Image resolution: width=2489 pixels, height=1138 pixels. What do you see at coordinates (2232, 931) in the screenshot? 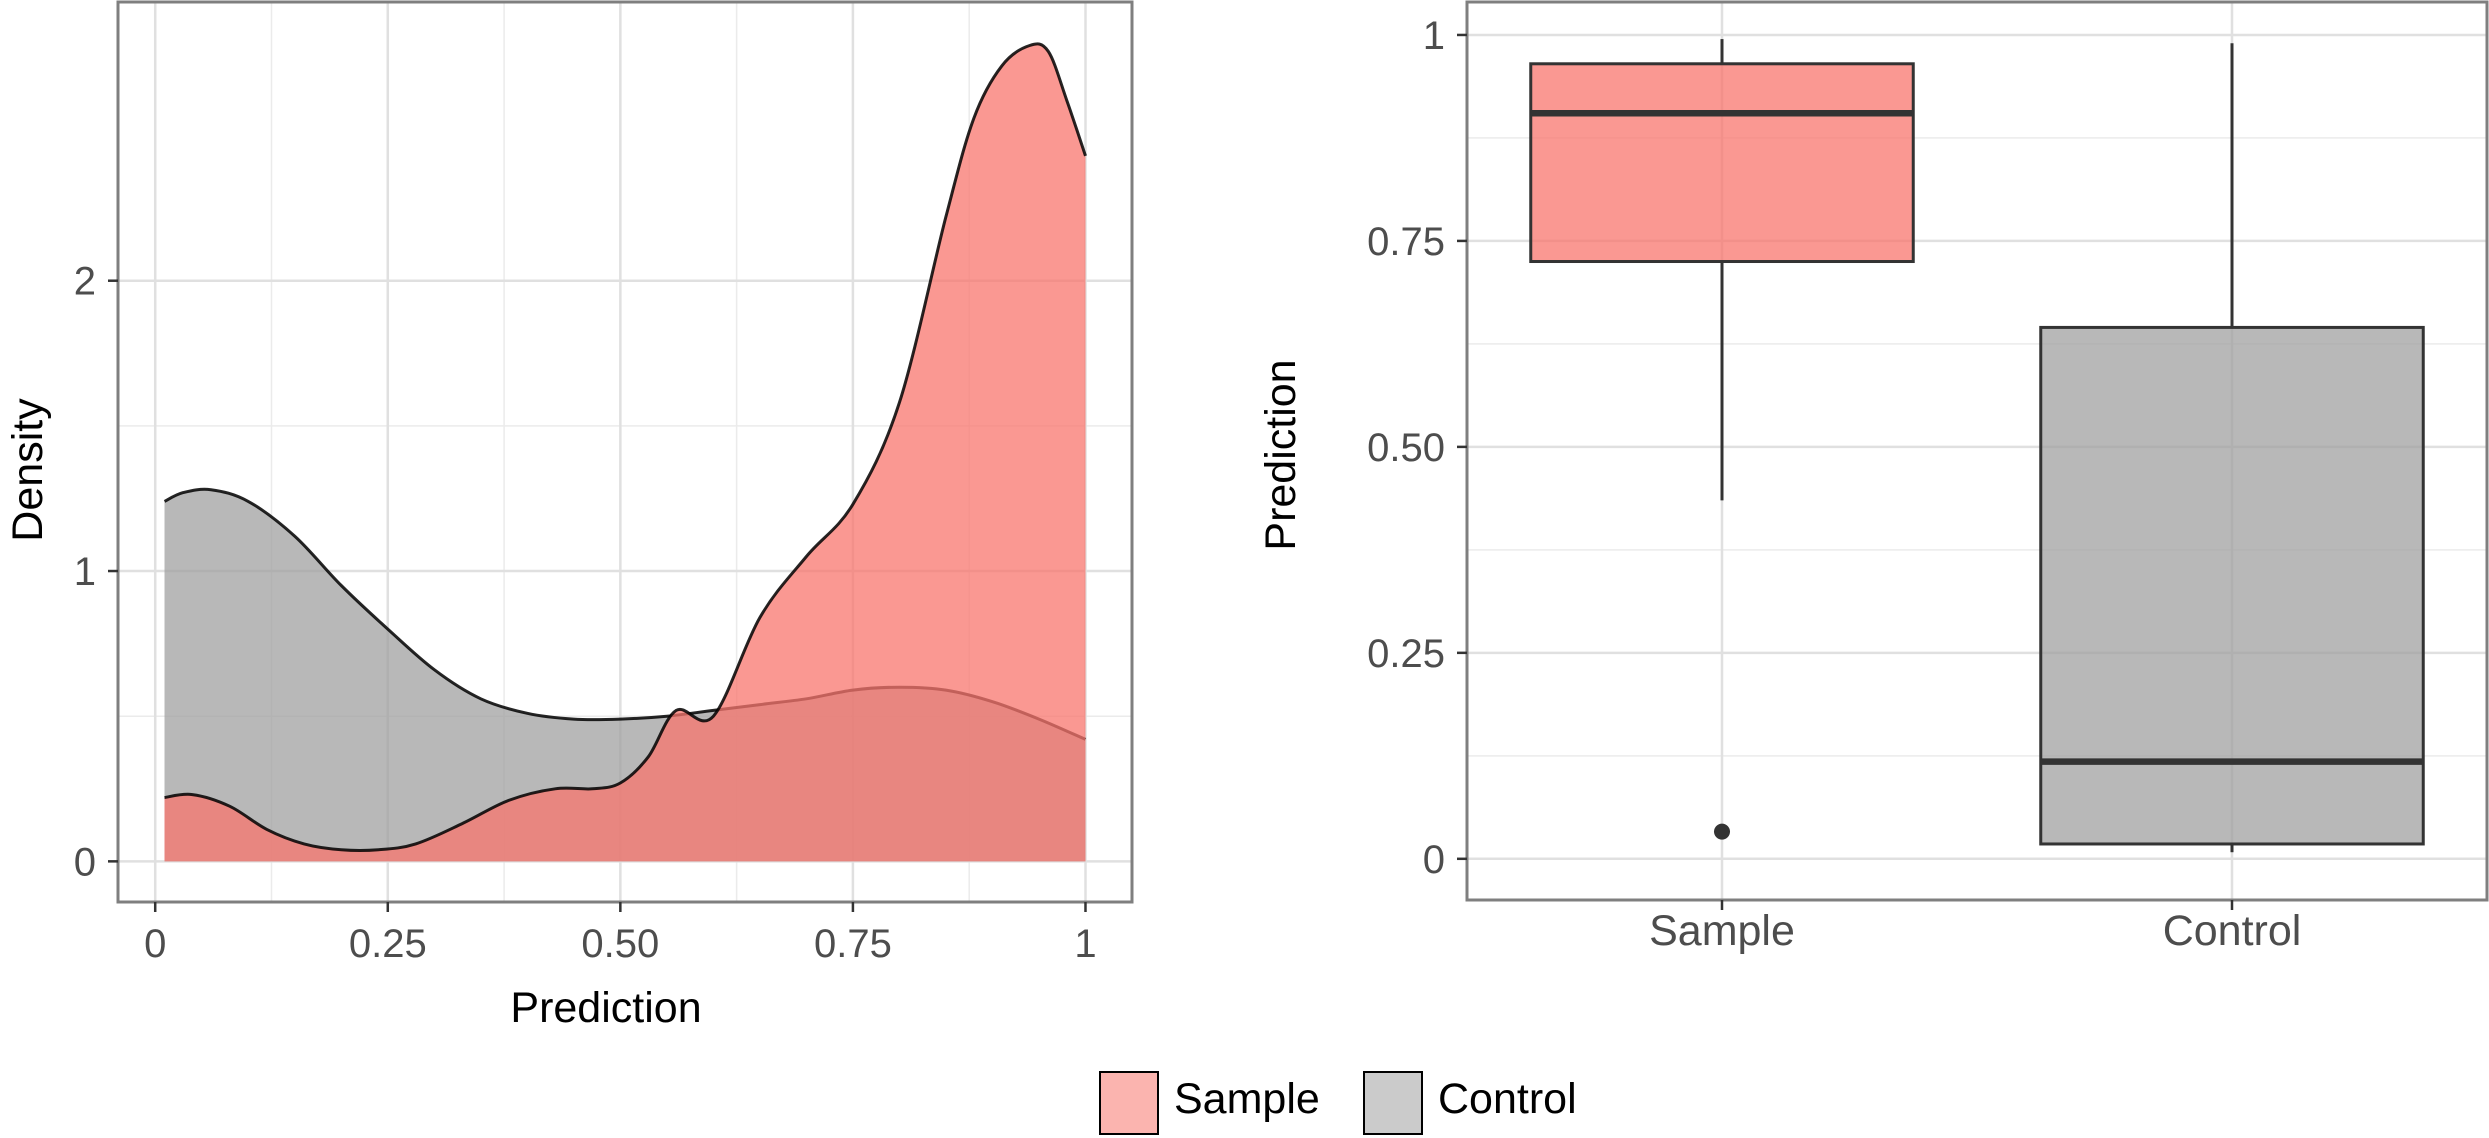
I see `box-x-tick-label: Control` at bounding box center [2232, 931].